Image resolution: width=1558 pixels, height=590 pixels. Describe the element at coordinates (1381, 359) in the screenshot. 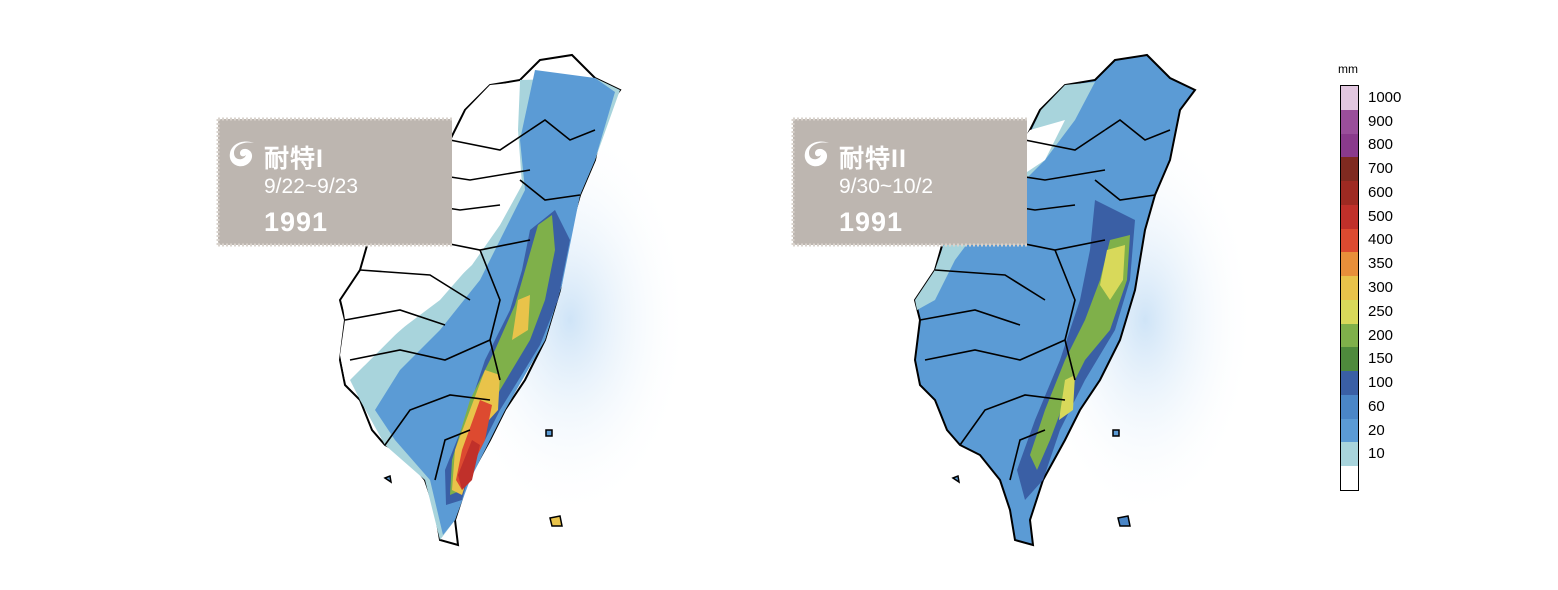

I see `legend-label: 150` at that location.